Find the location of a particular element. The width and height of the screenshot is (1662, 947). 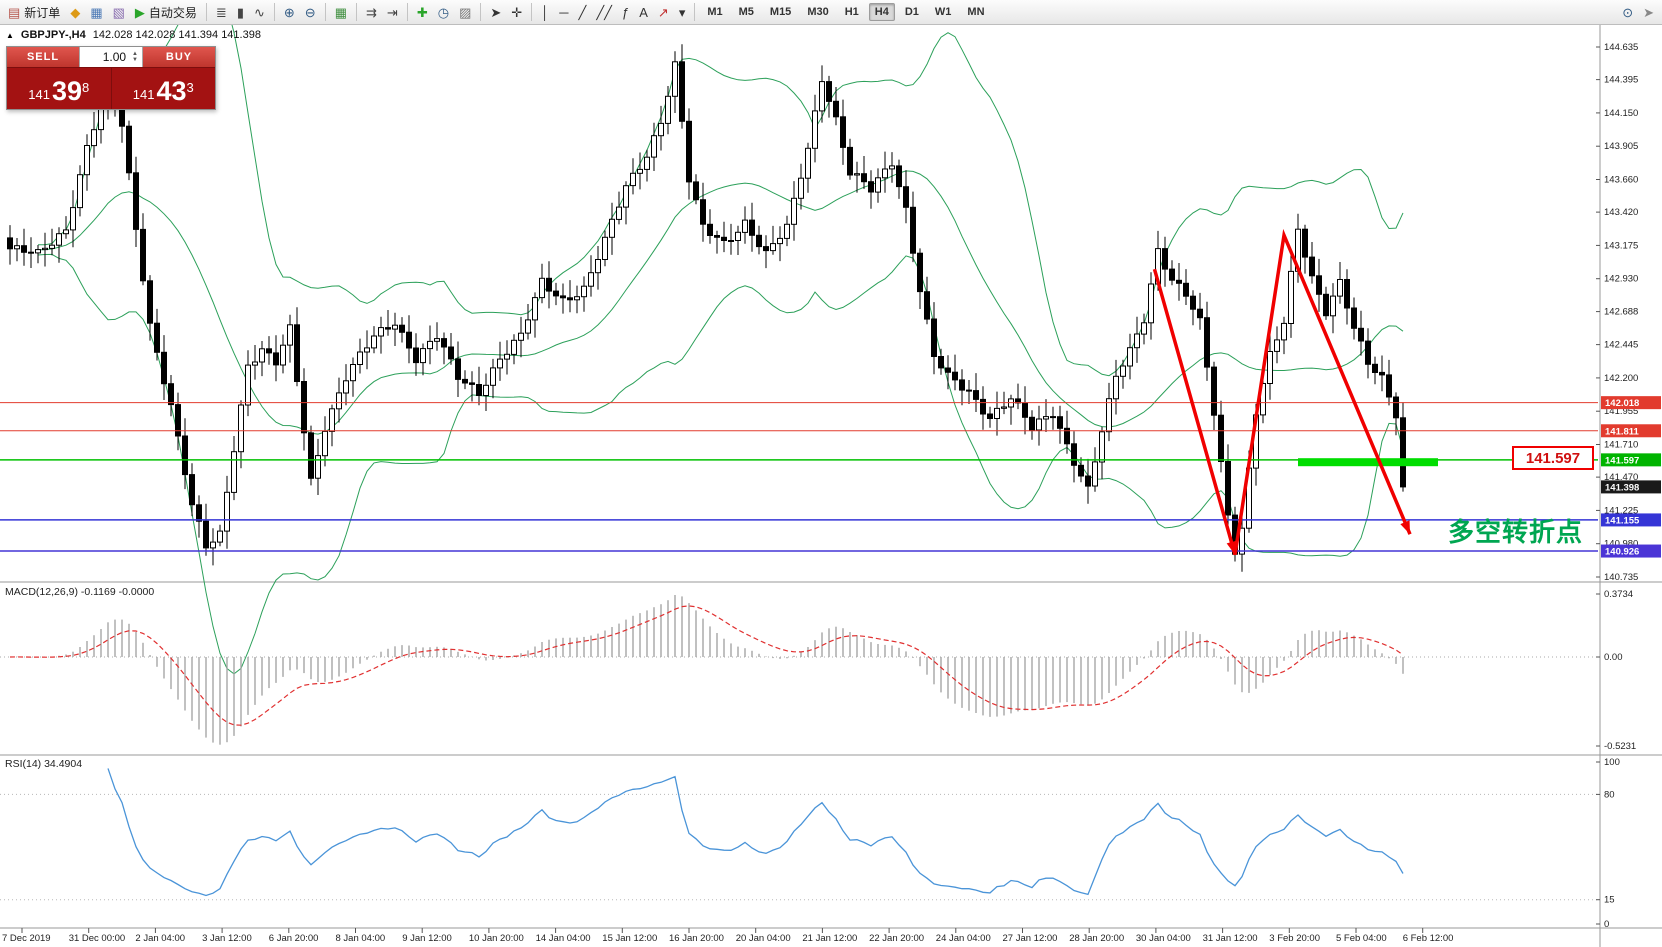

support-highlight-segment is located at coordinates (1368, 462).